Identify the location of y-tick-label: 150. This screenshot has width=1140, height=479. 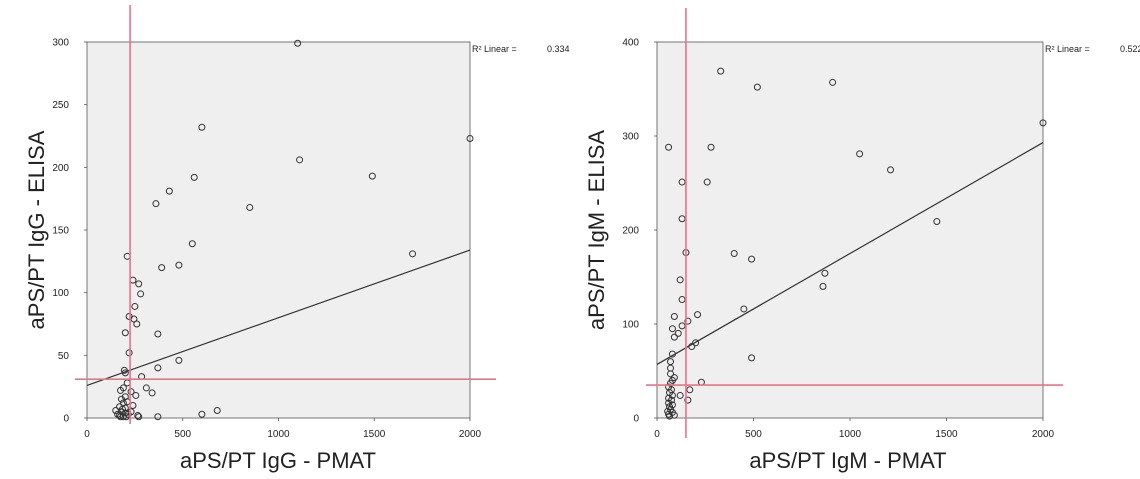
(60, 231).